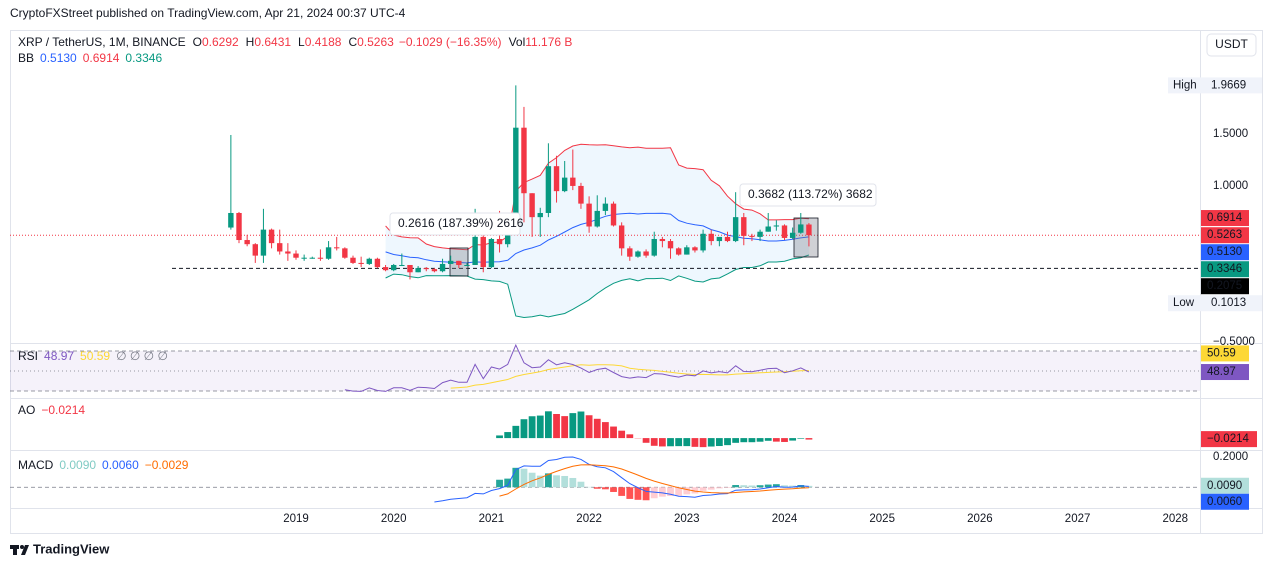 The width and height of the screenshot is (1273, 568). Describe the element at coordinates (1185, 85) in the screenshot. I see `extreme-key: High` at that location.